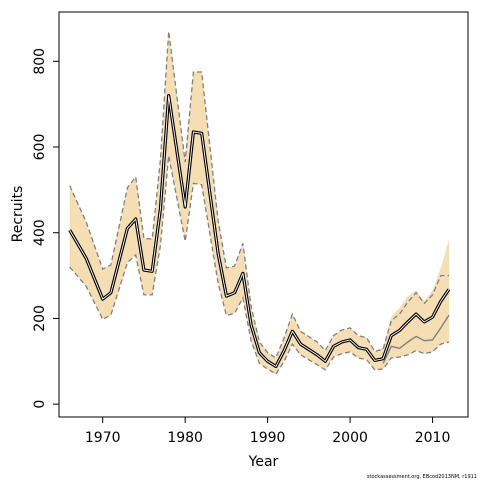 The width and height of the screenshot is (480, 480). What do you see at coordinates (40, 61) in the screenshot?
I see `y-tick-label: 800` at bounding box center [40, 61].